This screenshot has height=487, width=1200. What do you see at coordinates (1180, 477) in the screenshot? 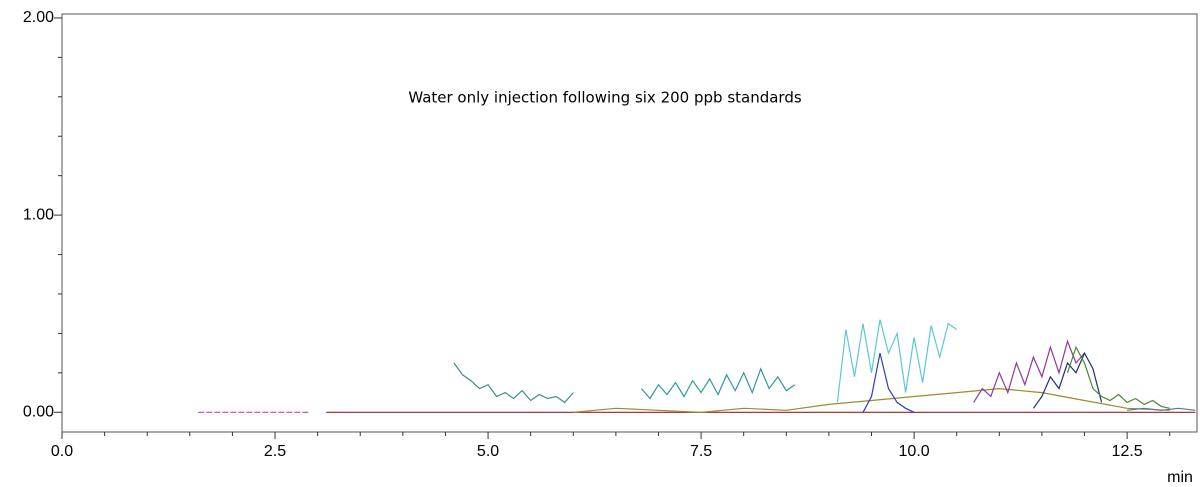
I see `x-axis-label: min` at bounding box center [1180, 477].